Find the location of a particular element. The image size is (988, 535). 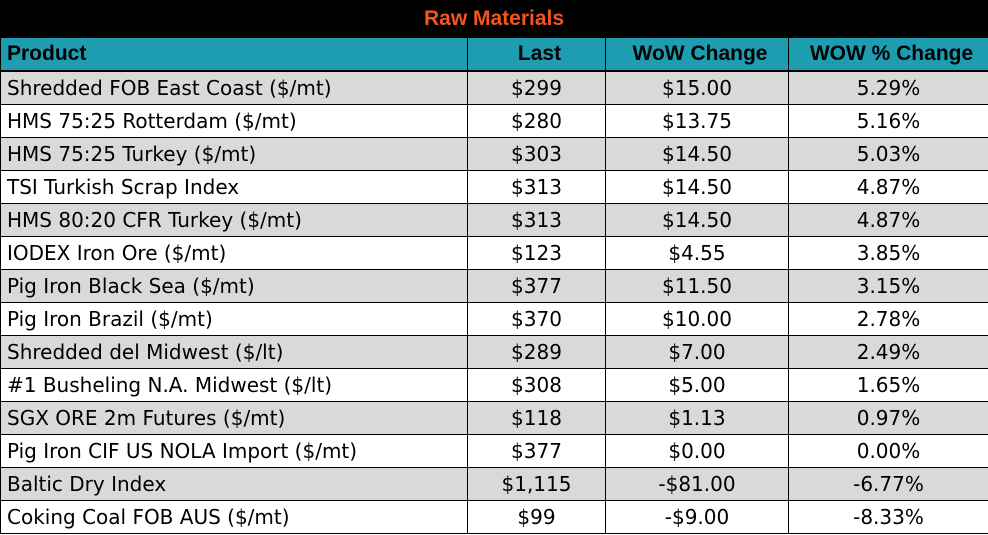

last-cell: $299 is located at coordinates (536, 87).